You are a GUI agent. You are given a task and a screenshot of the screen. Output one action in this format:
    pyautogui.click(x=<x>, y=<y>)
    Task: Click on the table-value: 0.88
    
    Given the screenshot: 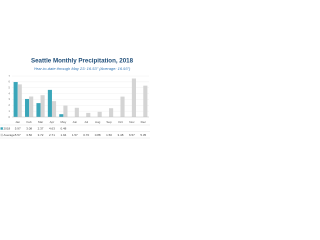 What is the action you would take?
    pyautogui.click(x=98, y=135)
    